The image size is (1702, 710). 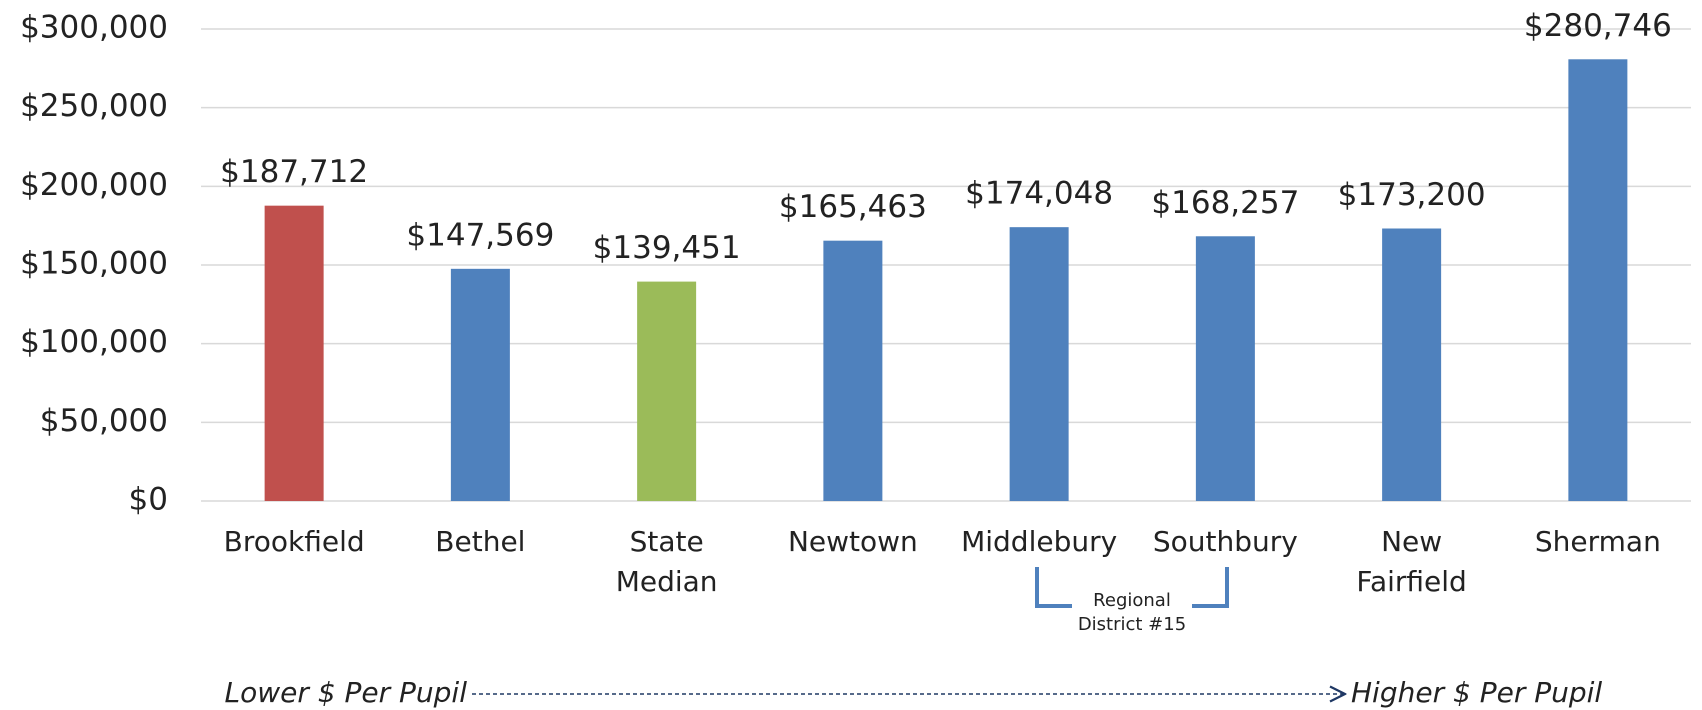 I want to click on y-tick-label: $50,000, so click(x=104, y=421).